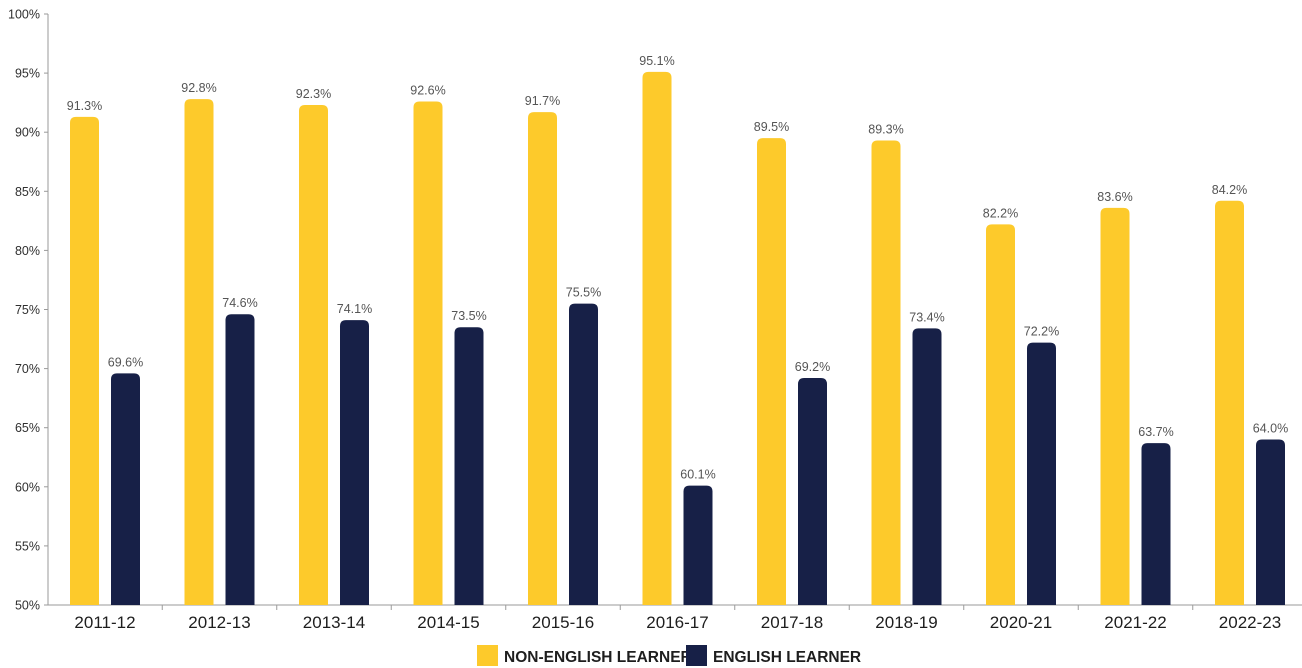 This screenshot has height=668, width=1302. What do you see at coordinates (926, 317) in the screenshot?
I see `bar-value-label: 73.4%` at bounding box center [926, 317].